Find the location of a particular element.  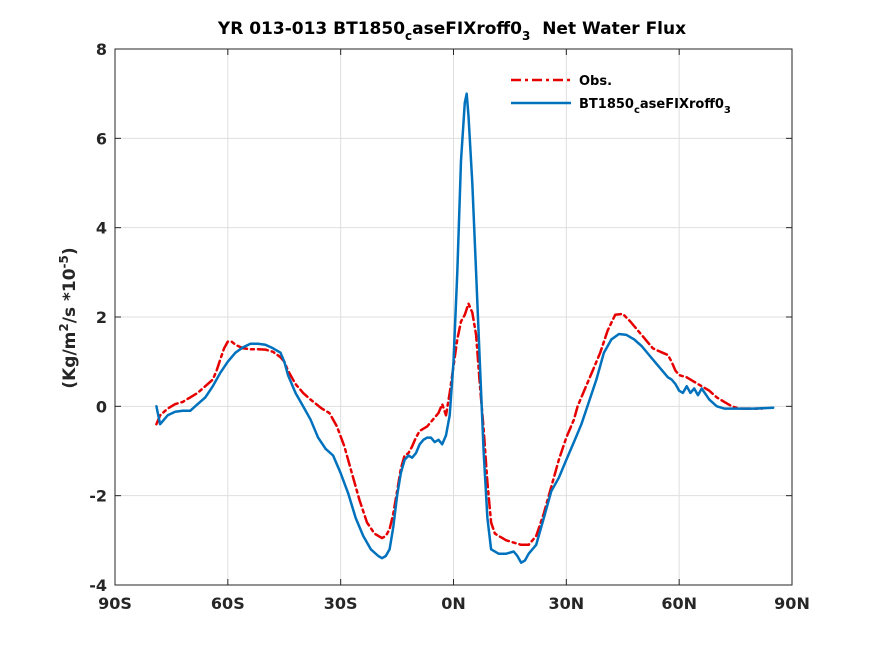

legend: Obs. BT1850caseFIXroff03 is located at coordinates (621, 95).